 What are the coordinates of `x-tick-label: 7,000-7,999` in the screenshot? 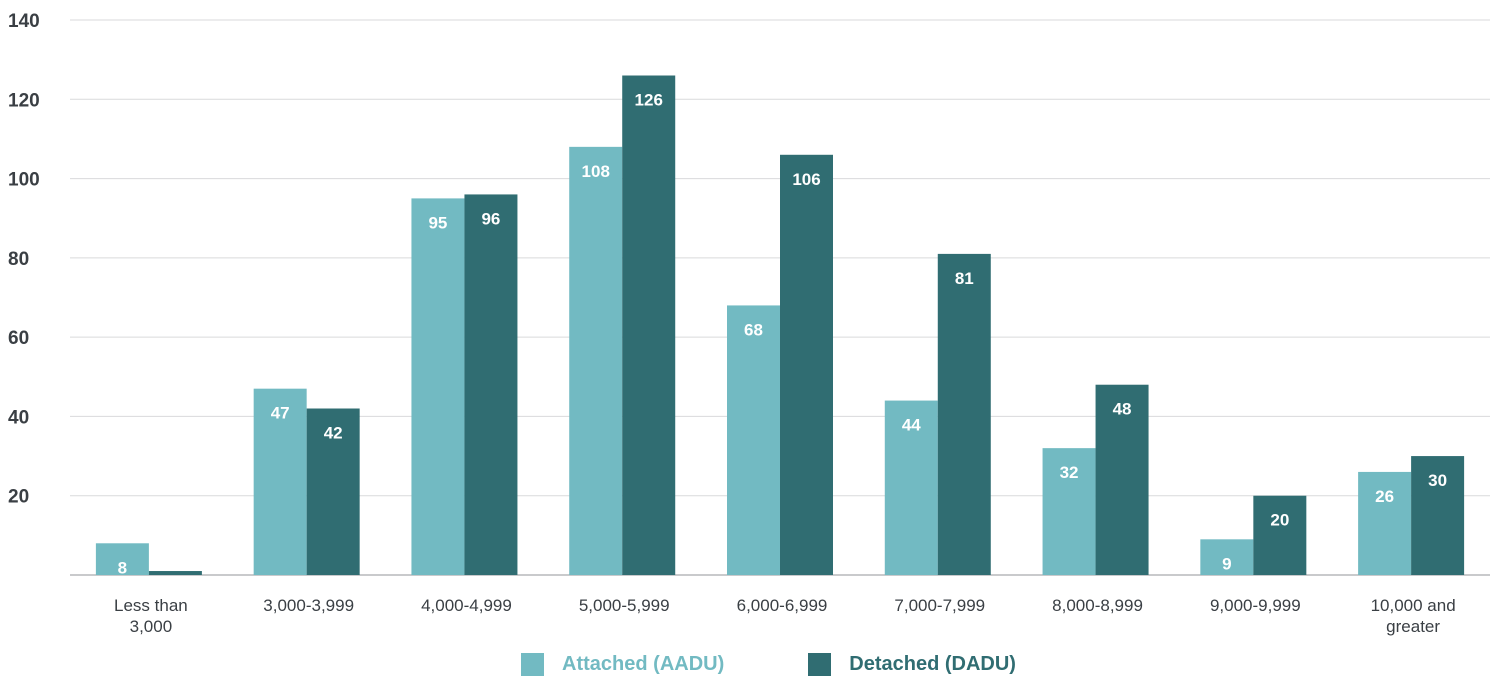 It's located at (939, 605).